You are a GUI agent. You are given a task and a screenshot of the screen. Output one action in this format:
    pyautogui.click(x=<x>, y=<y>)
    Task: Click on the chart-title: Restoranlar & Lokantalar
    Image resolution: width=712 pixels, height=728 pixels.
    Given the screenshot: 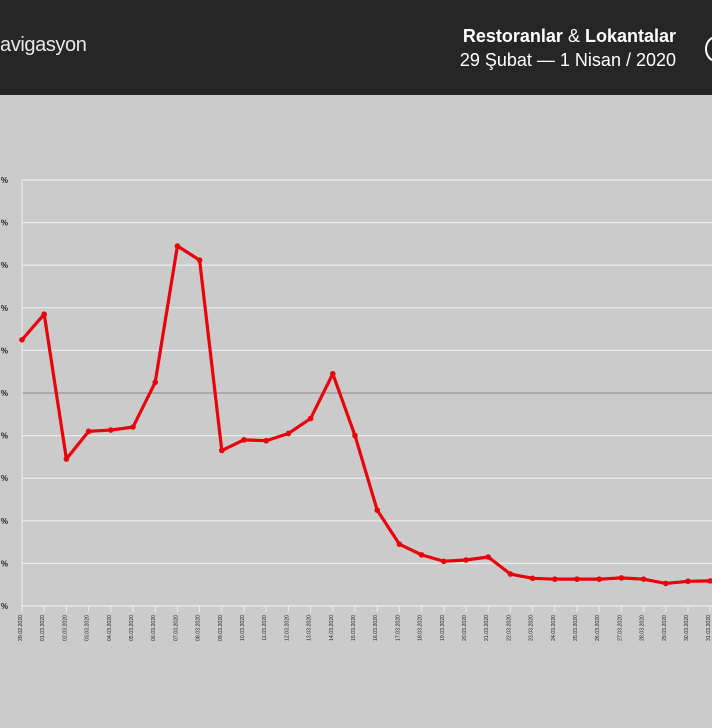 What is the action you would take?
    pyautogui.click(x=569, y=36)
    